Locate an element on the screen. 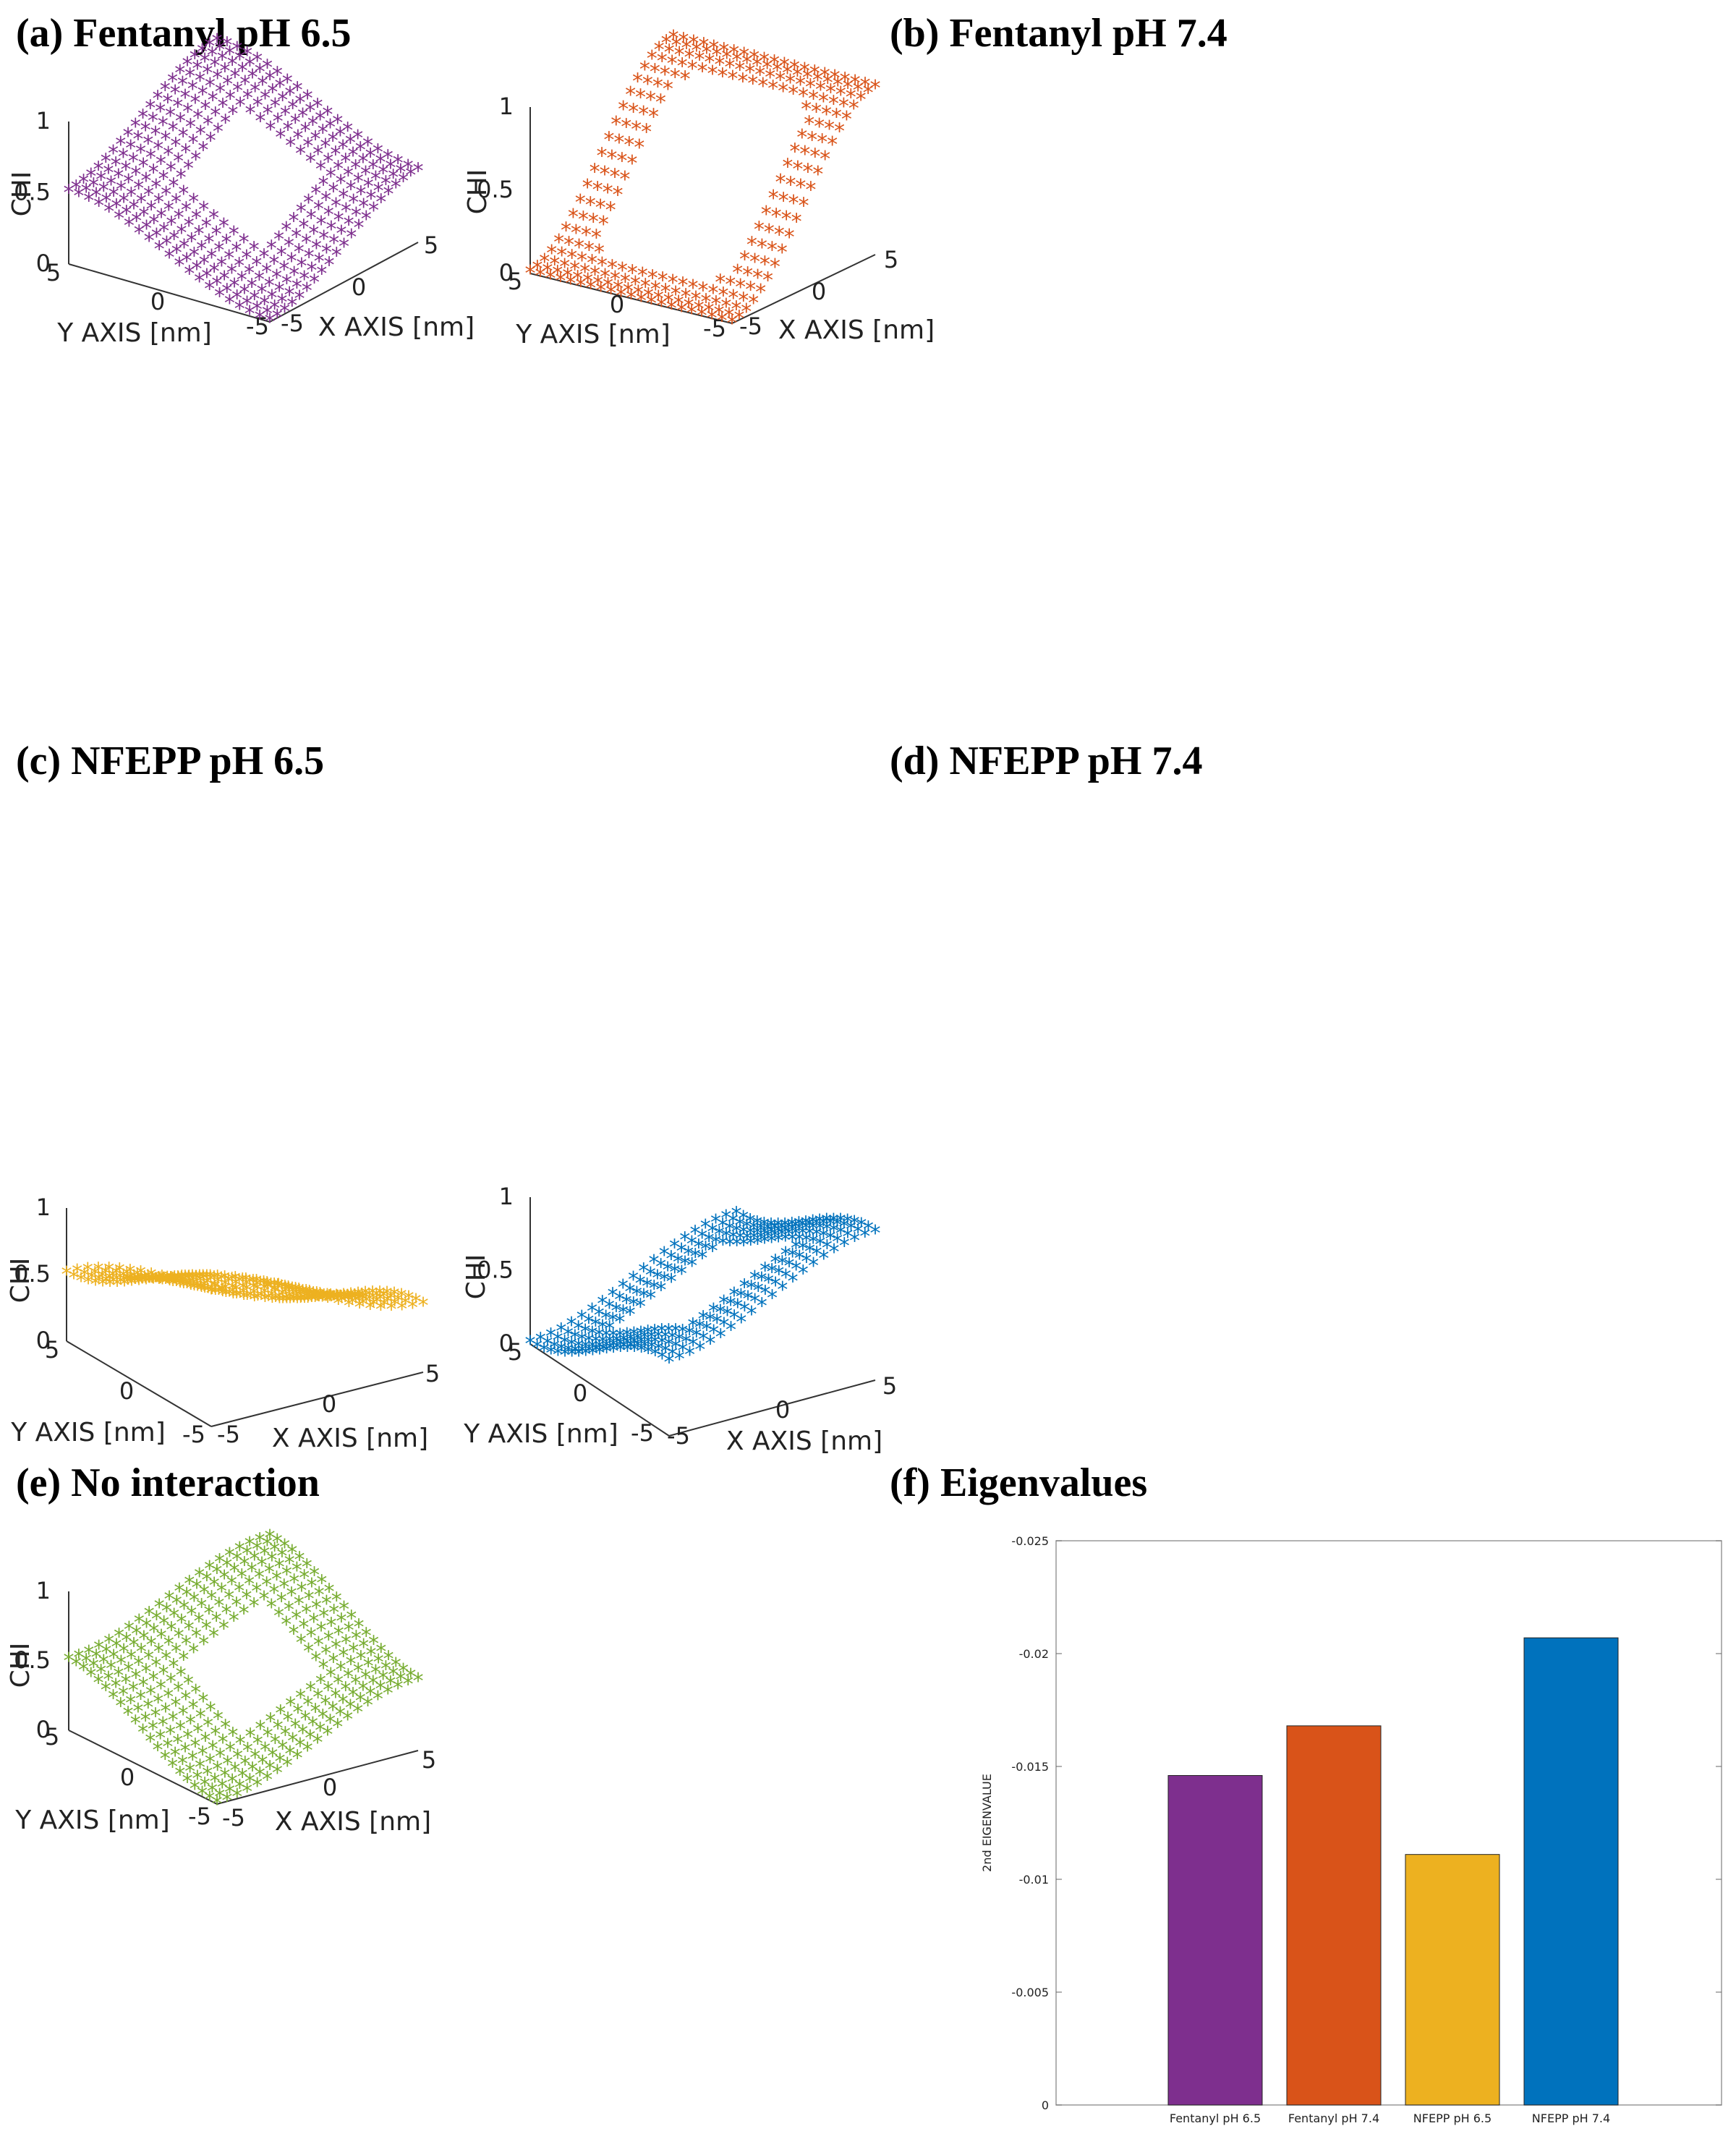  z-tick-label: 1 is located at coordinates (44, 121).